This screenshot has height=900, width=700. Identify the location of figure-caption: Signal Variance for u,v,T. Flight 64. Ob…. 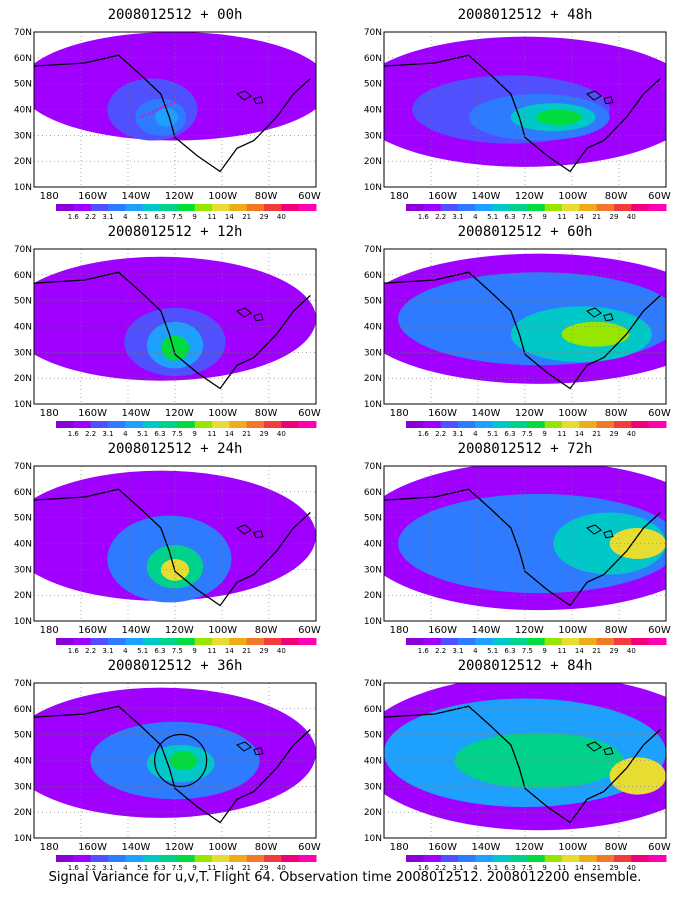
(345, 877).